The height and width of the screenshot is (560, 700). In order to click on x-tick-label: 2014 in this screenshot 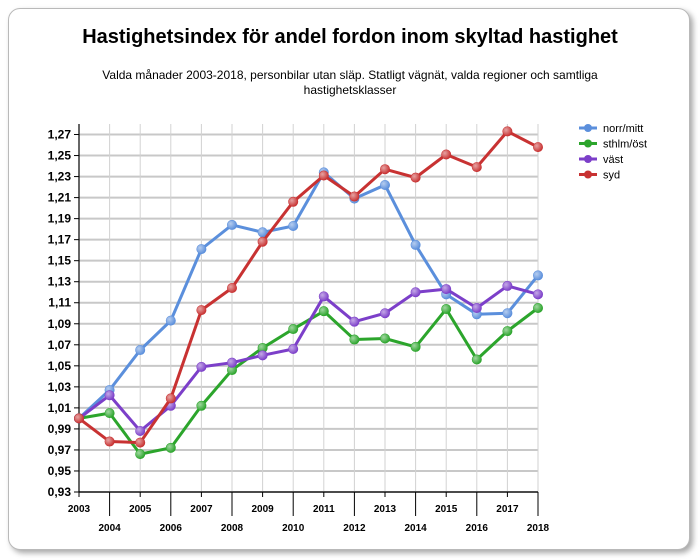, I will do `click(415, 528)`.